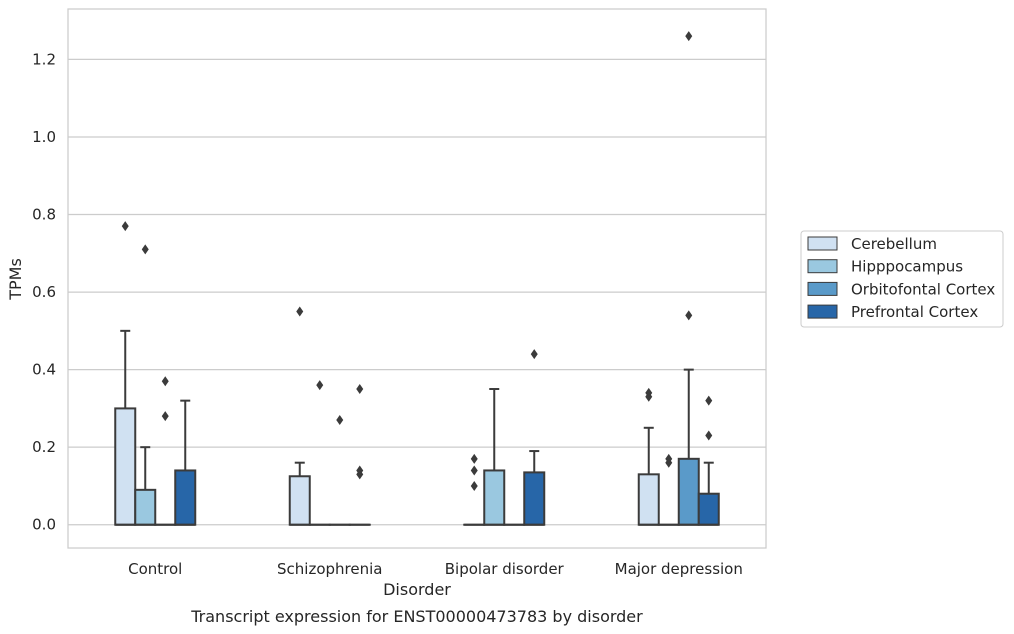 The image size is (1014, 634). I want to click on y-tick-labels: 0.0 0.2 0.4 0.6 0.8 1.0 1.2, so click(44, 291).